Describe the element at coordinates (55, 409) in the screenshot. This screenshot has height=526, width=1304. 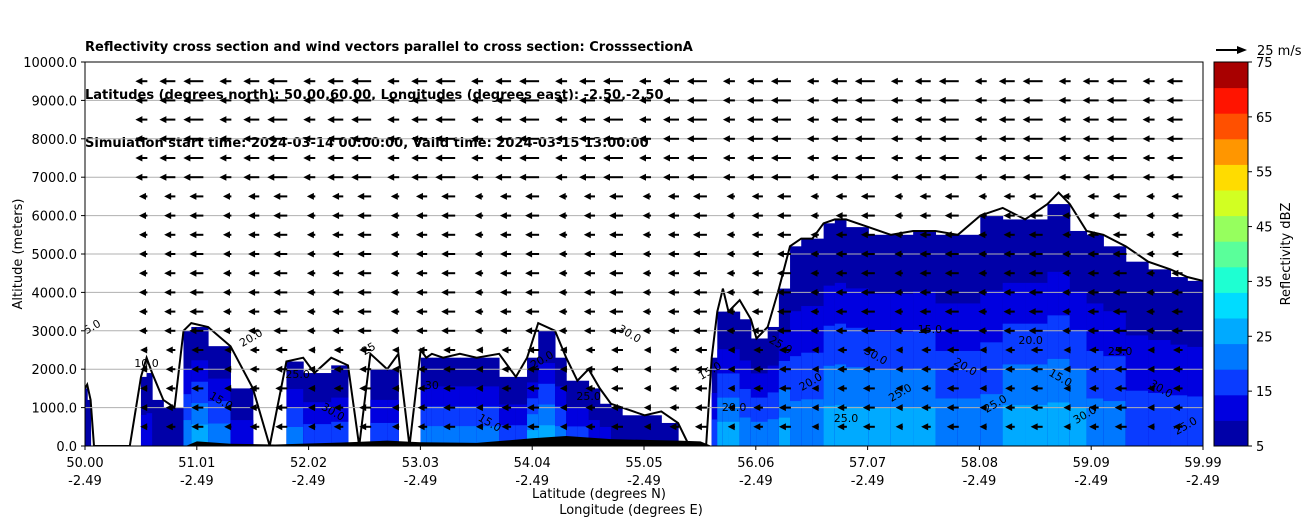
I see `y-tick-label: 1000.0` at that location.